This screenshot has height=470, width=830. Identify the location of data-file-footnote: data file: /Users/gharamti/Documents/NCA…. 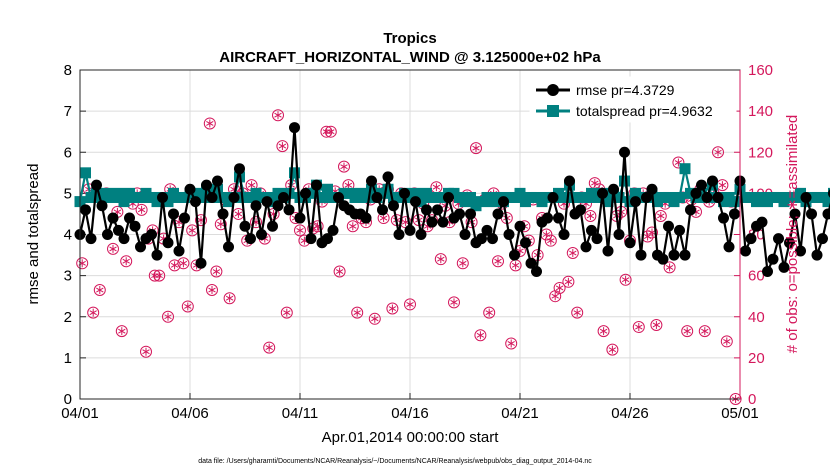
(395, 461).